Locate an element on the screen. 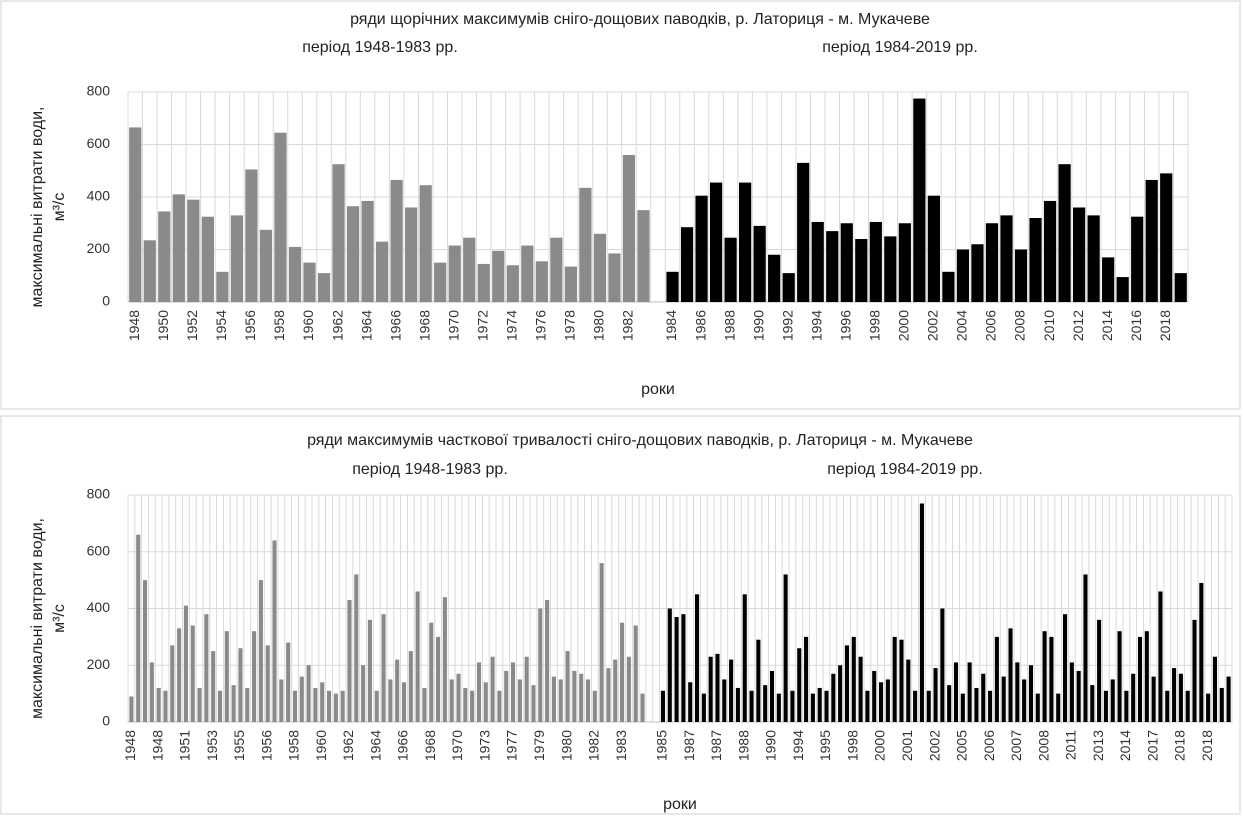  x-tick-label: 1995 is located at coordinates (825, 745).